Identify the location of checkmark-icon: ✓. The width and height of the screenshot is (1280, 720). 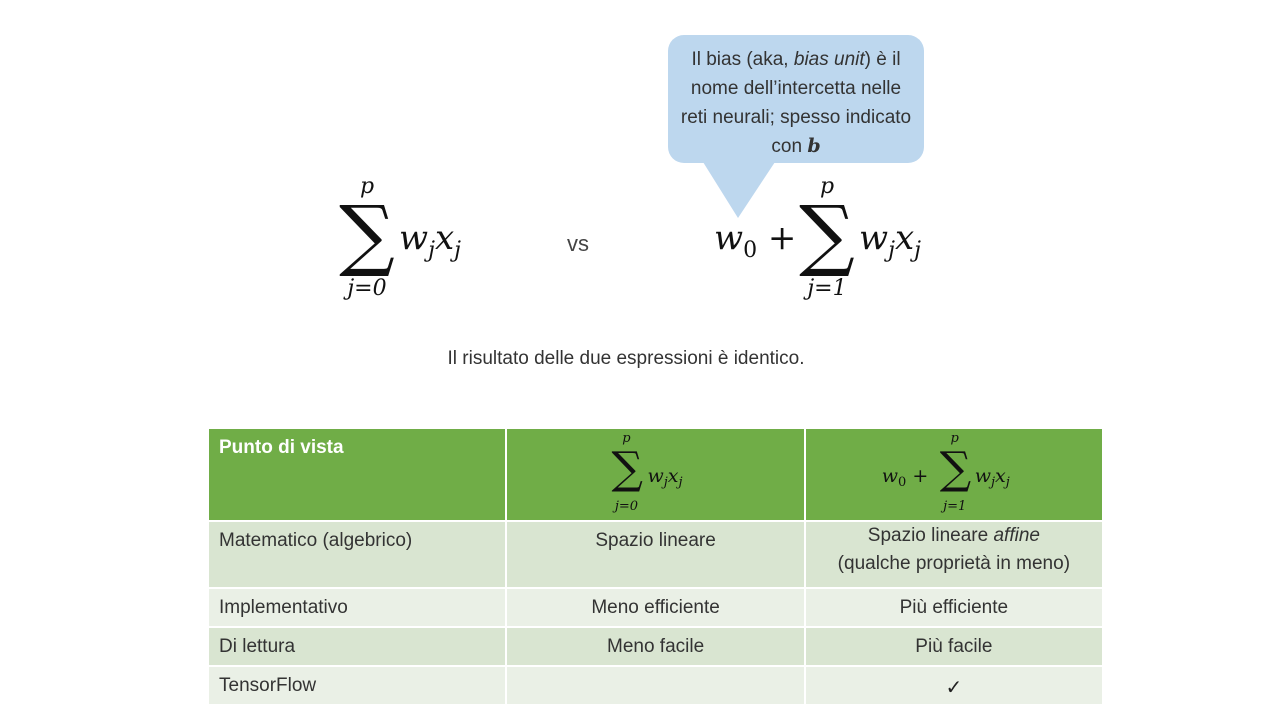
(954, 685).